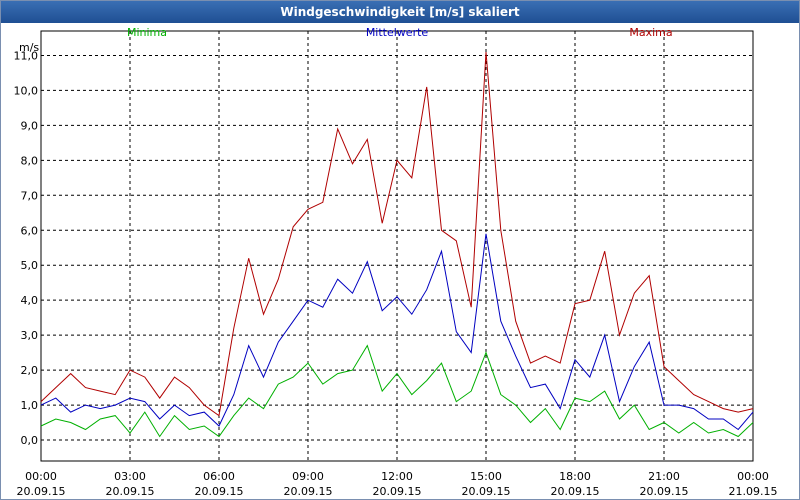 Image resolution: width=800 pixels, height=500 pixels. I want to click on y-tick-label: 11,0, so click(26, 55).